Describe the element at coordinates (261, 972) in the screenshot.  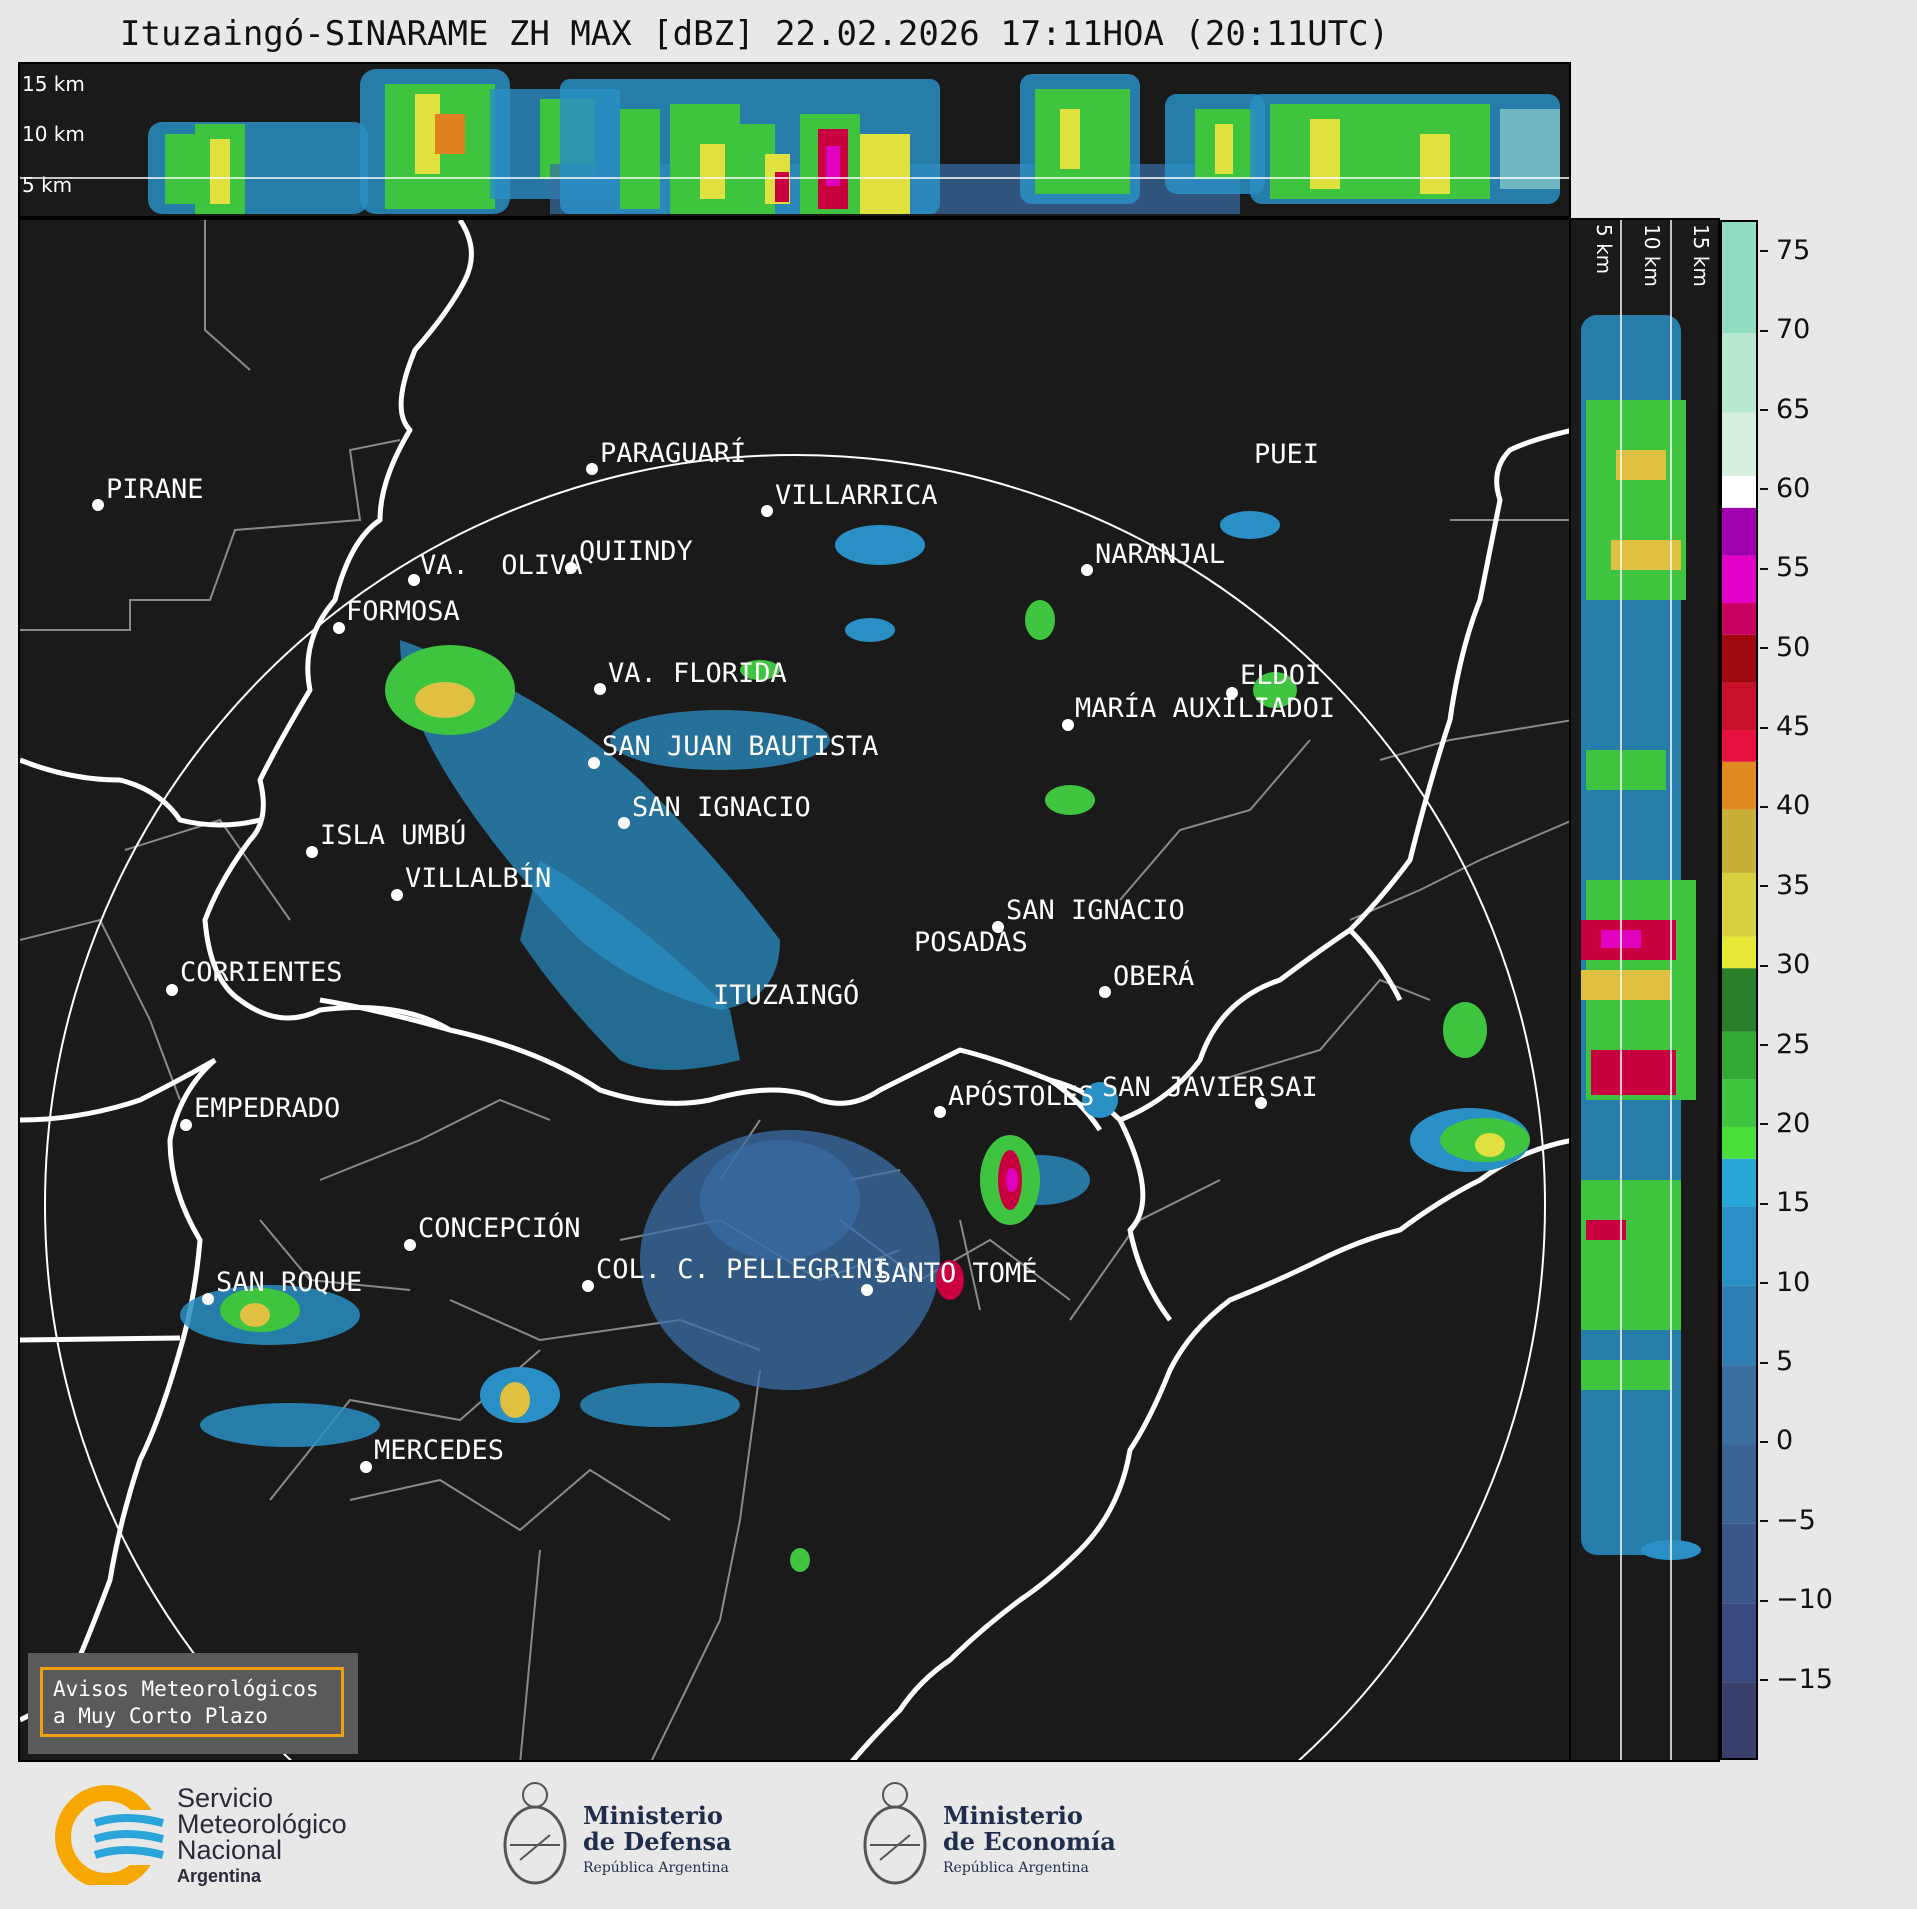
I see `city-label: CORRIENTES` at that location.